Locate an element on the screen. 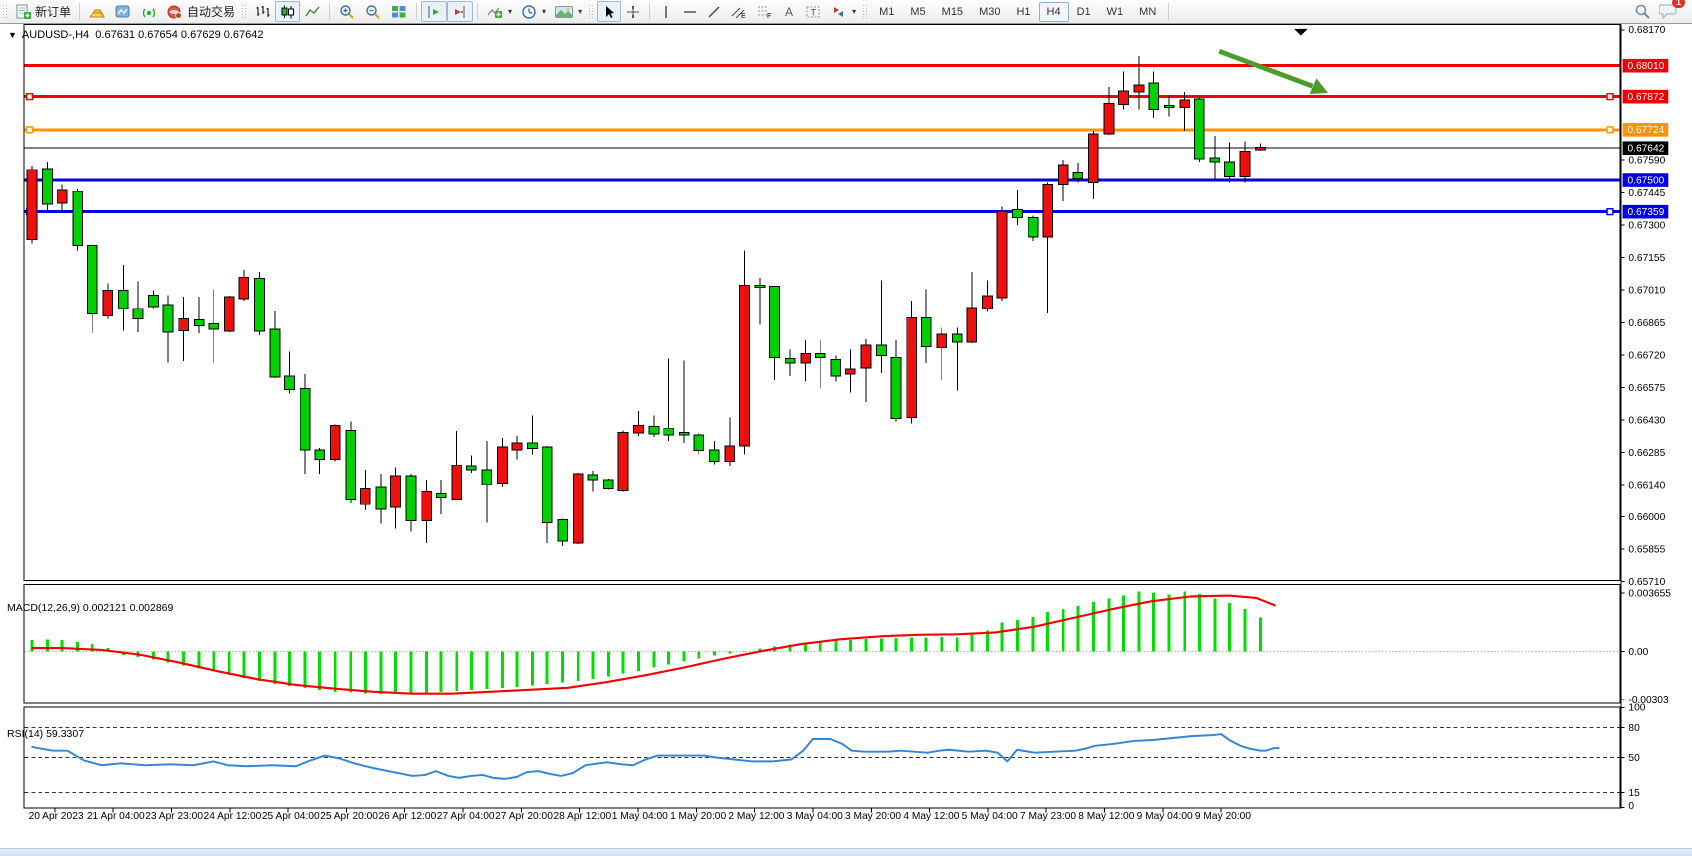  horizontal-line-tool is located at coordinates (690, 11).